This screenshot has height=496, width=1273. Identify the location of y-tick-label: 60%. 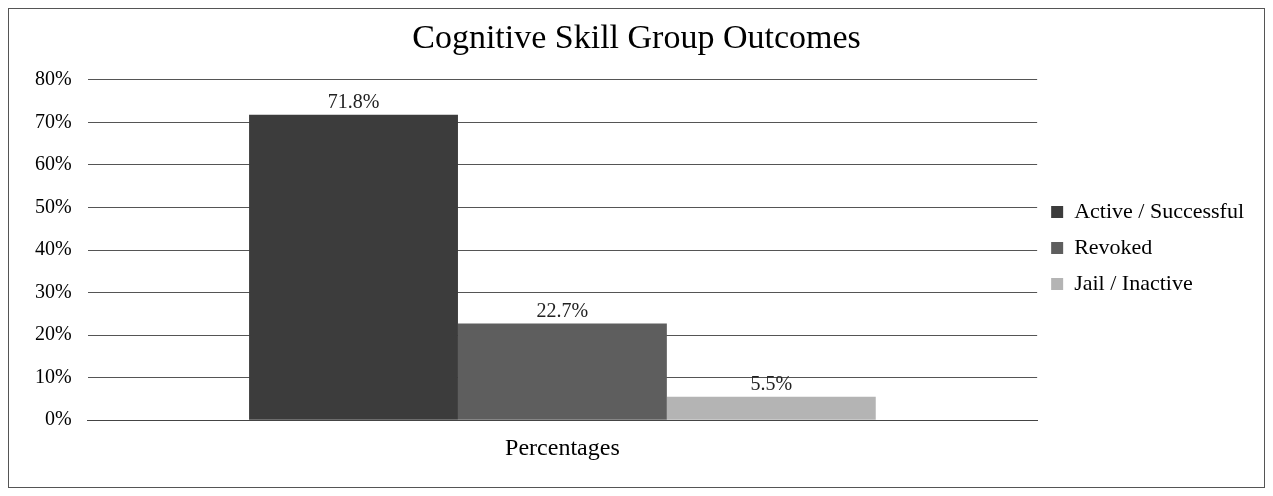
(53, 163).